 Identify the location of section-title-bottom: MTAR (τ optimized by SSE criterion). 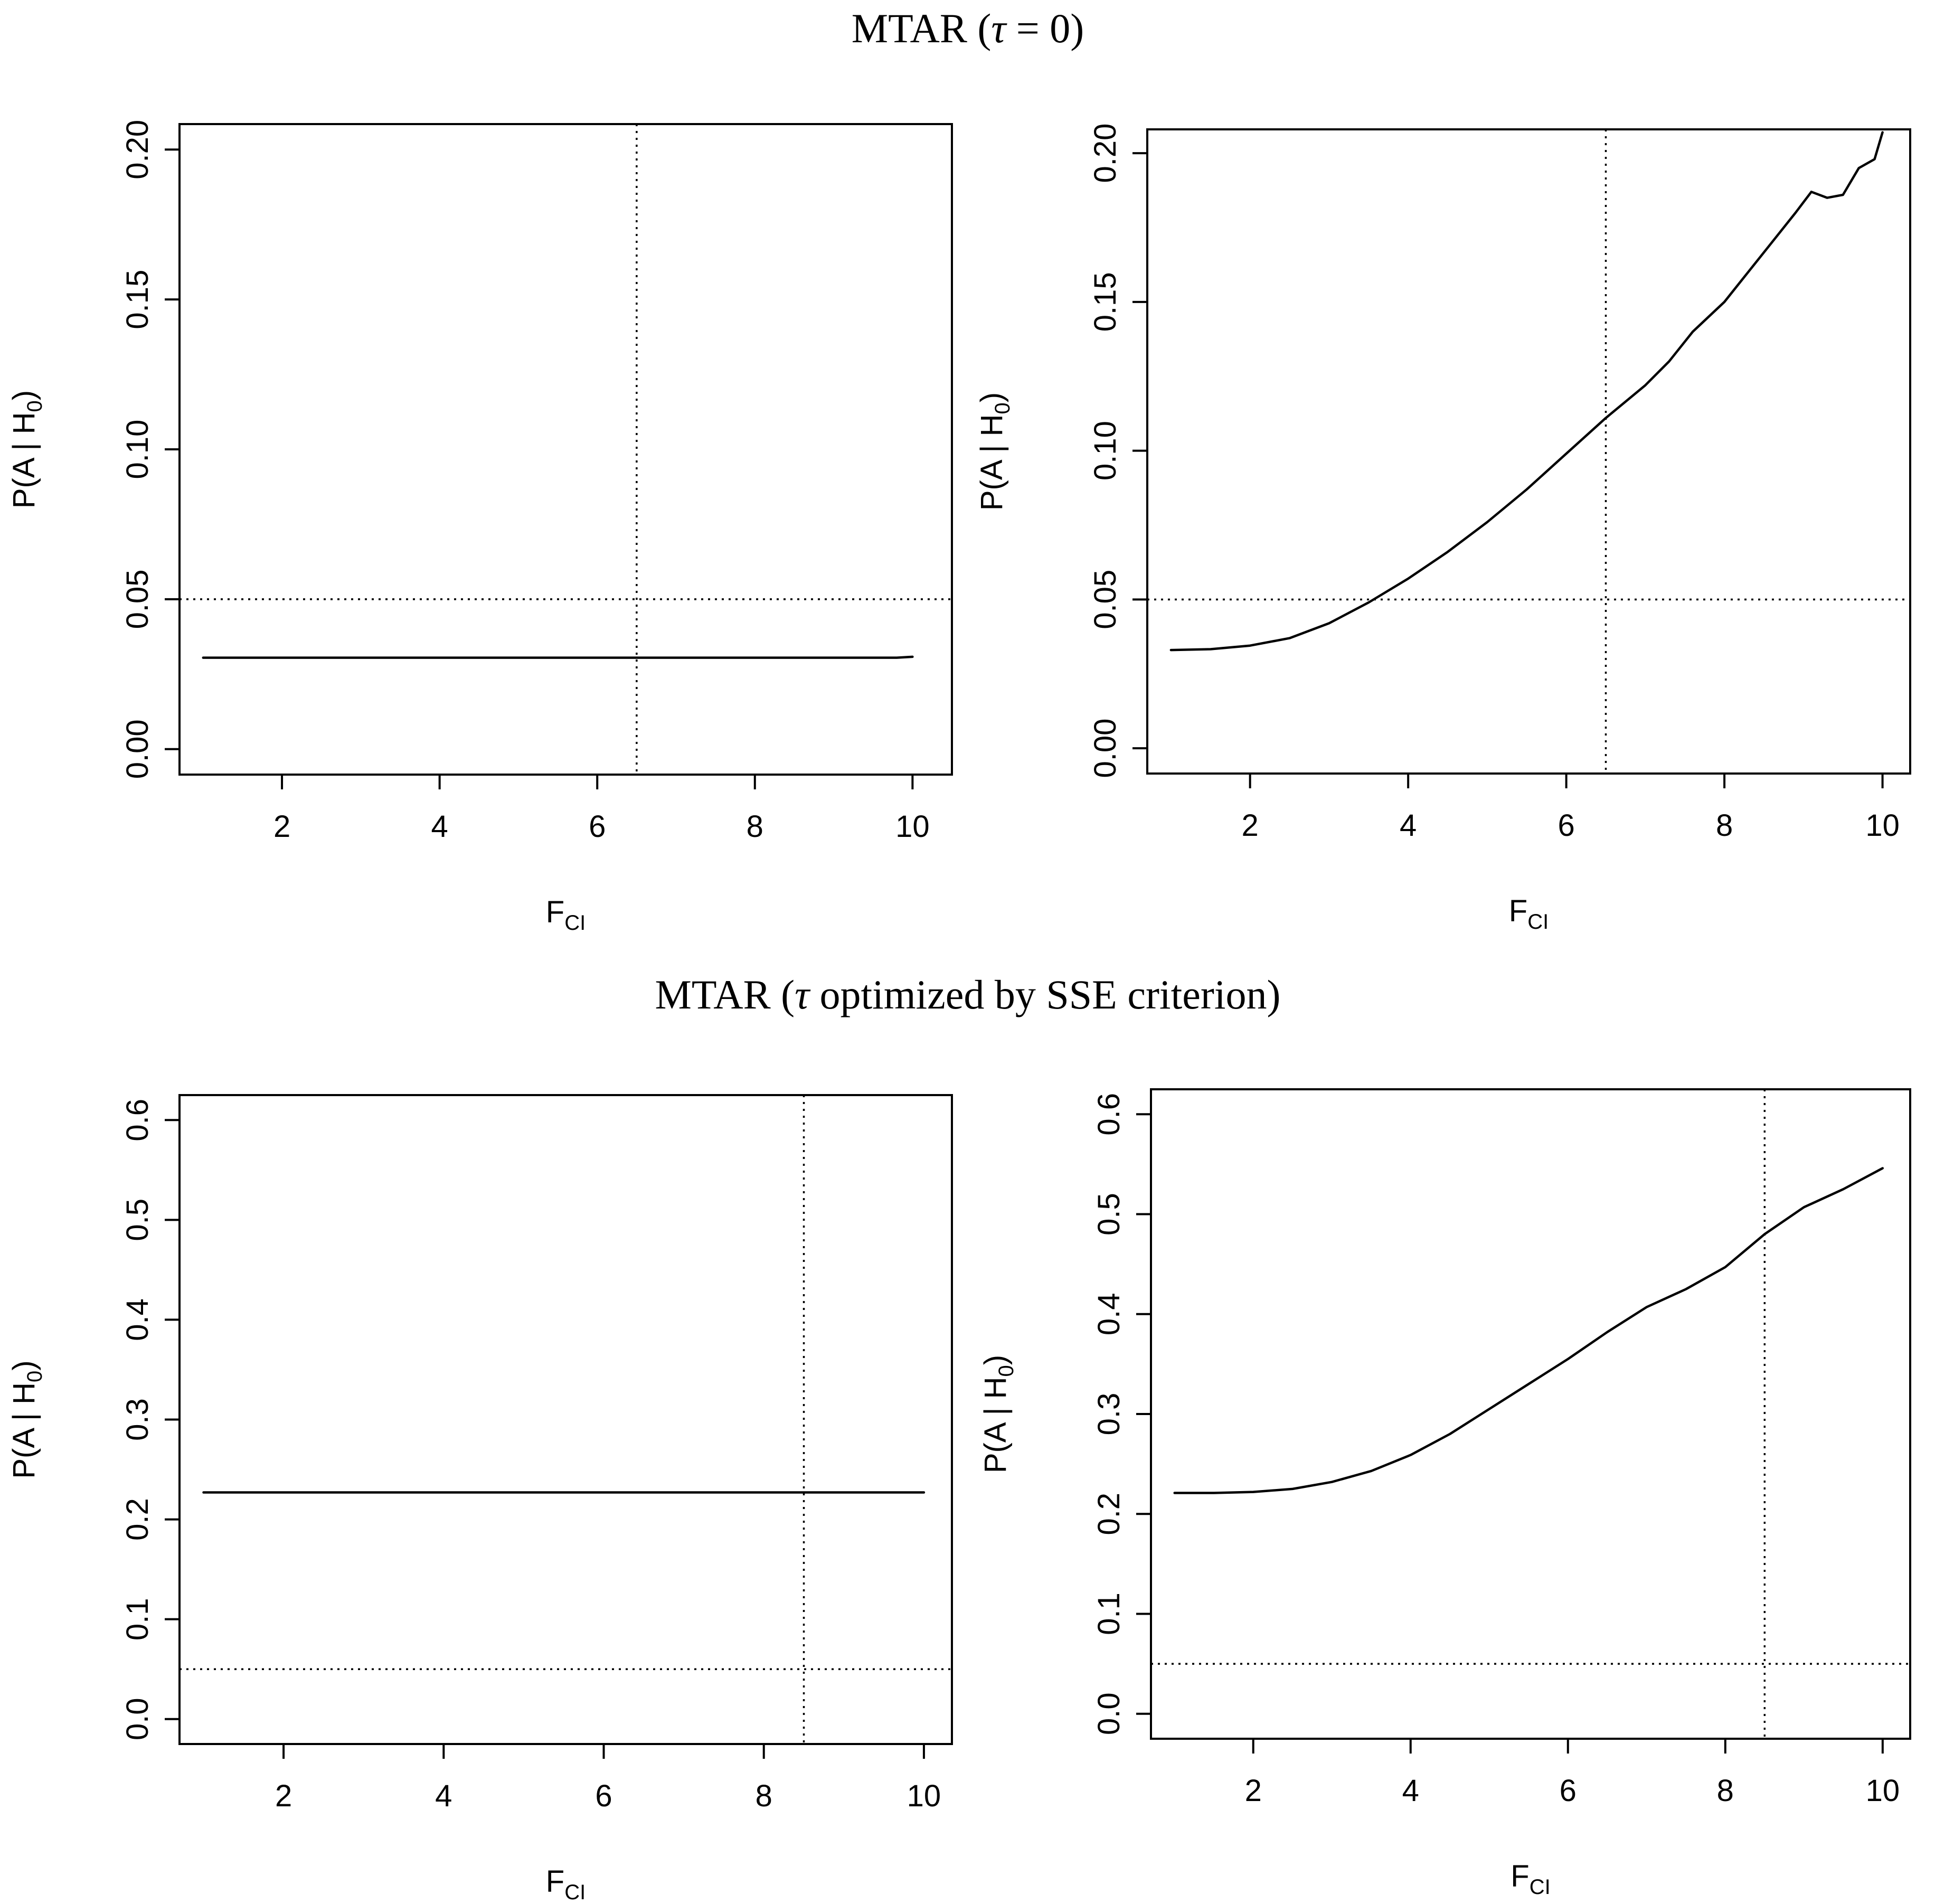
(967, 994).